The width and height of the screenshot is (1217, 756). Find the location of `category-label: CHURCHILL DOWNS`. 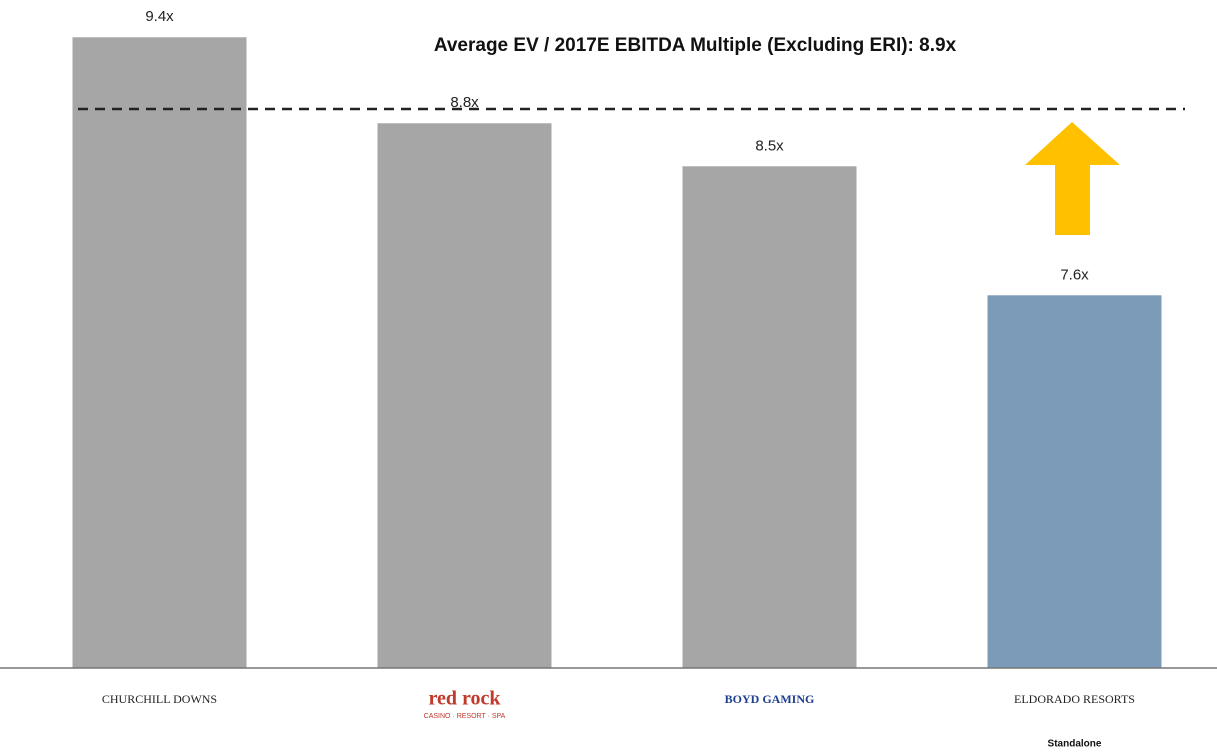

category-label: CHURCHILL DOWNS is located at coordinates (159, 699).